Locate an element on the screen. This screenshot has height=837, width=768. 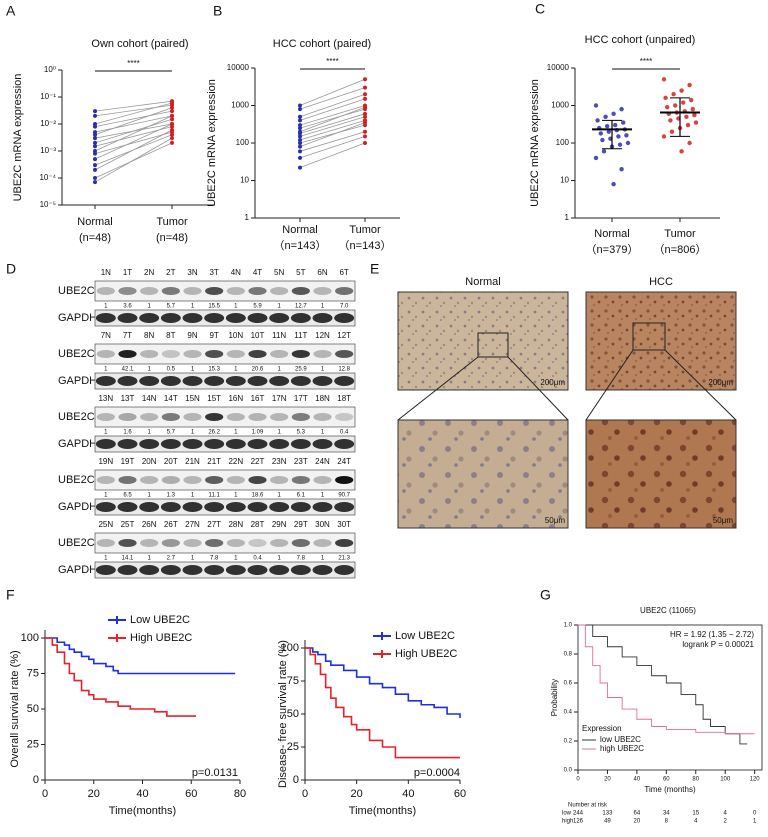
ratio-label: 26.2 is located at coordinates (214, 433).